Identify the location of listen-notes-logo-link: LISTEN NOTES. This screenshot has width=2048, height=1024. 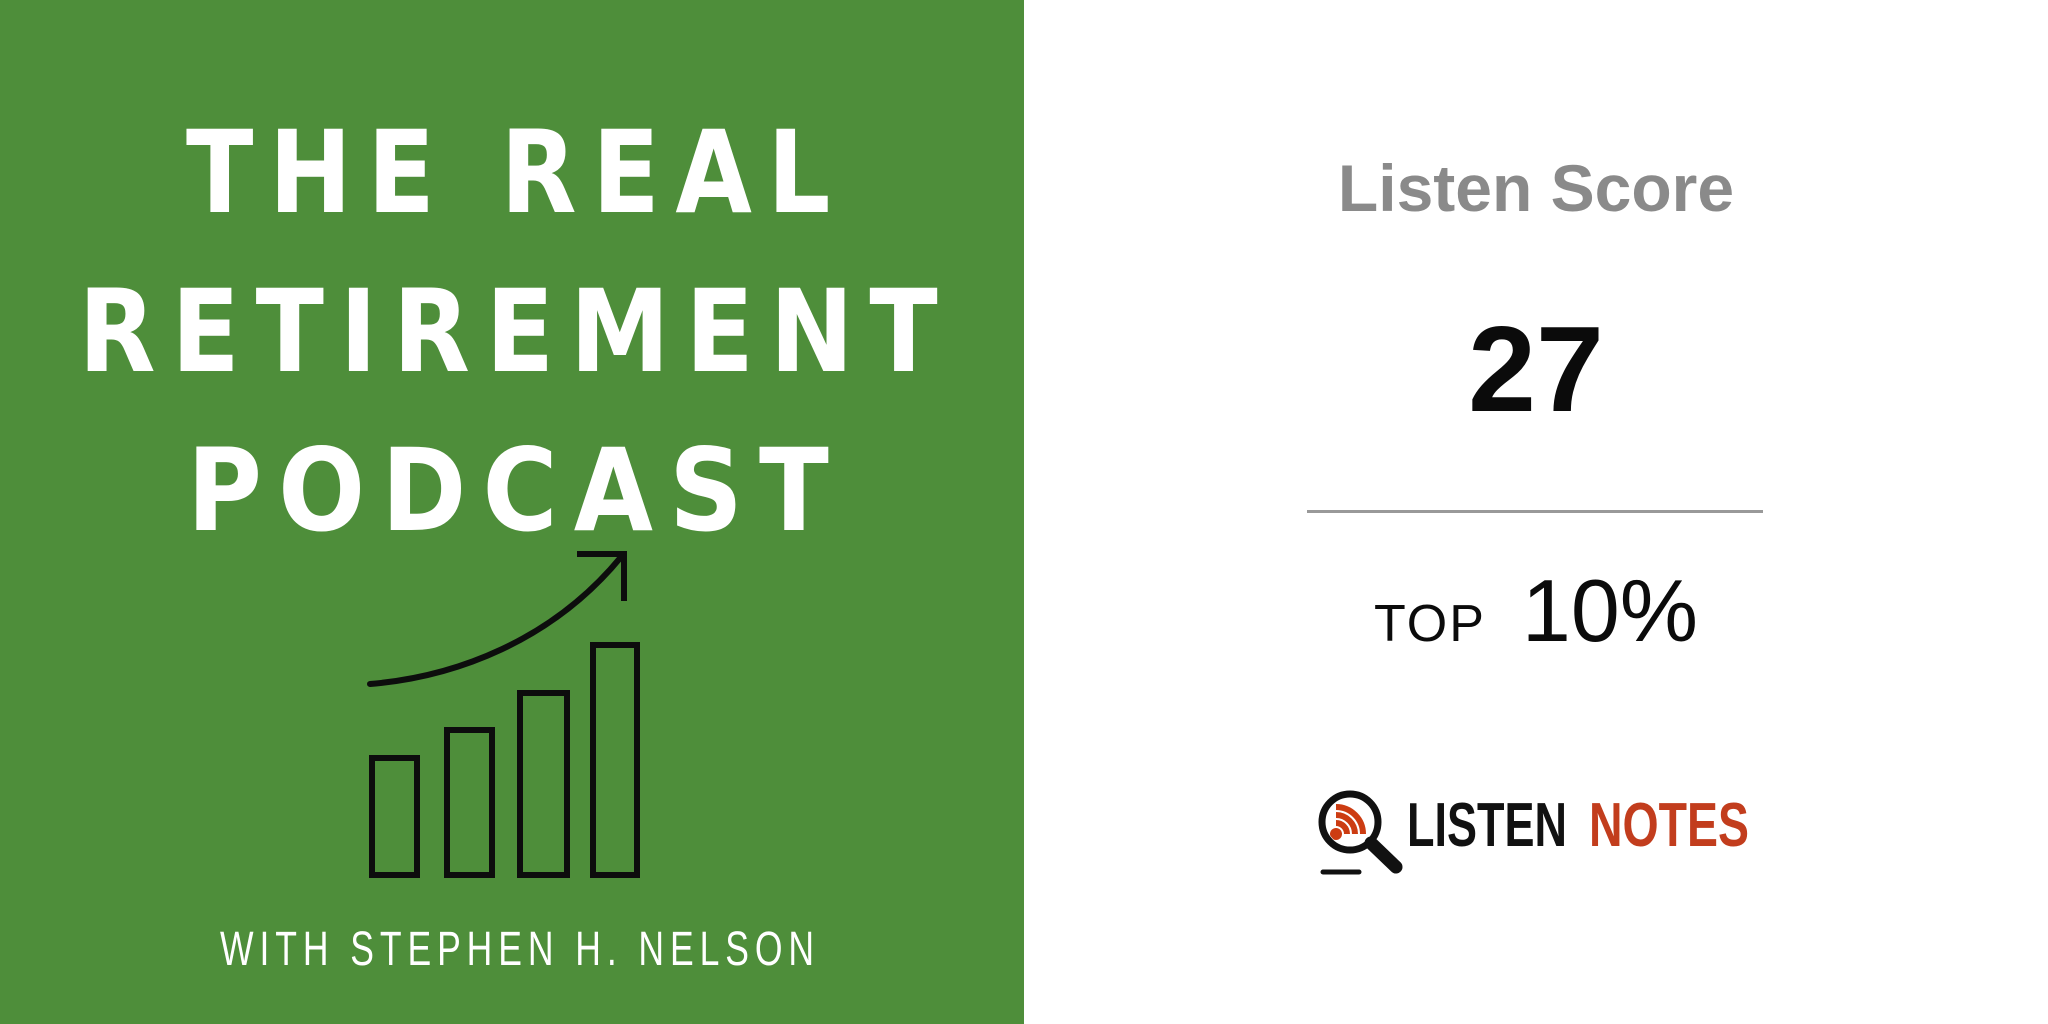
(1530, 820).